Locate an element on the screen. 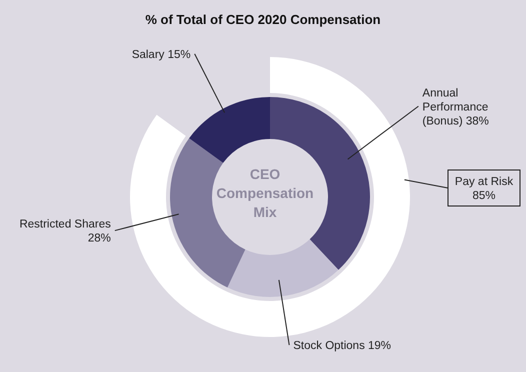 The height and width of the screenshot is (372, 526). text: CEO Compensation Mix is located at coordinates (265, 193).